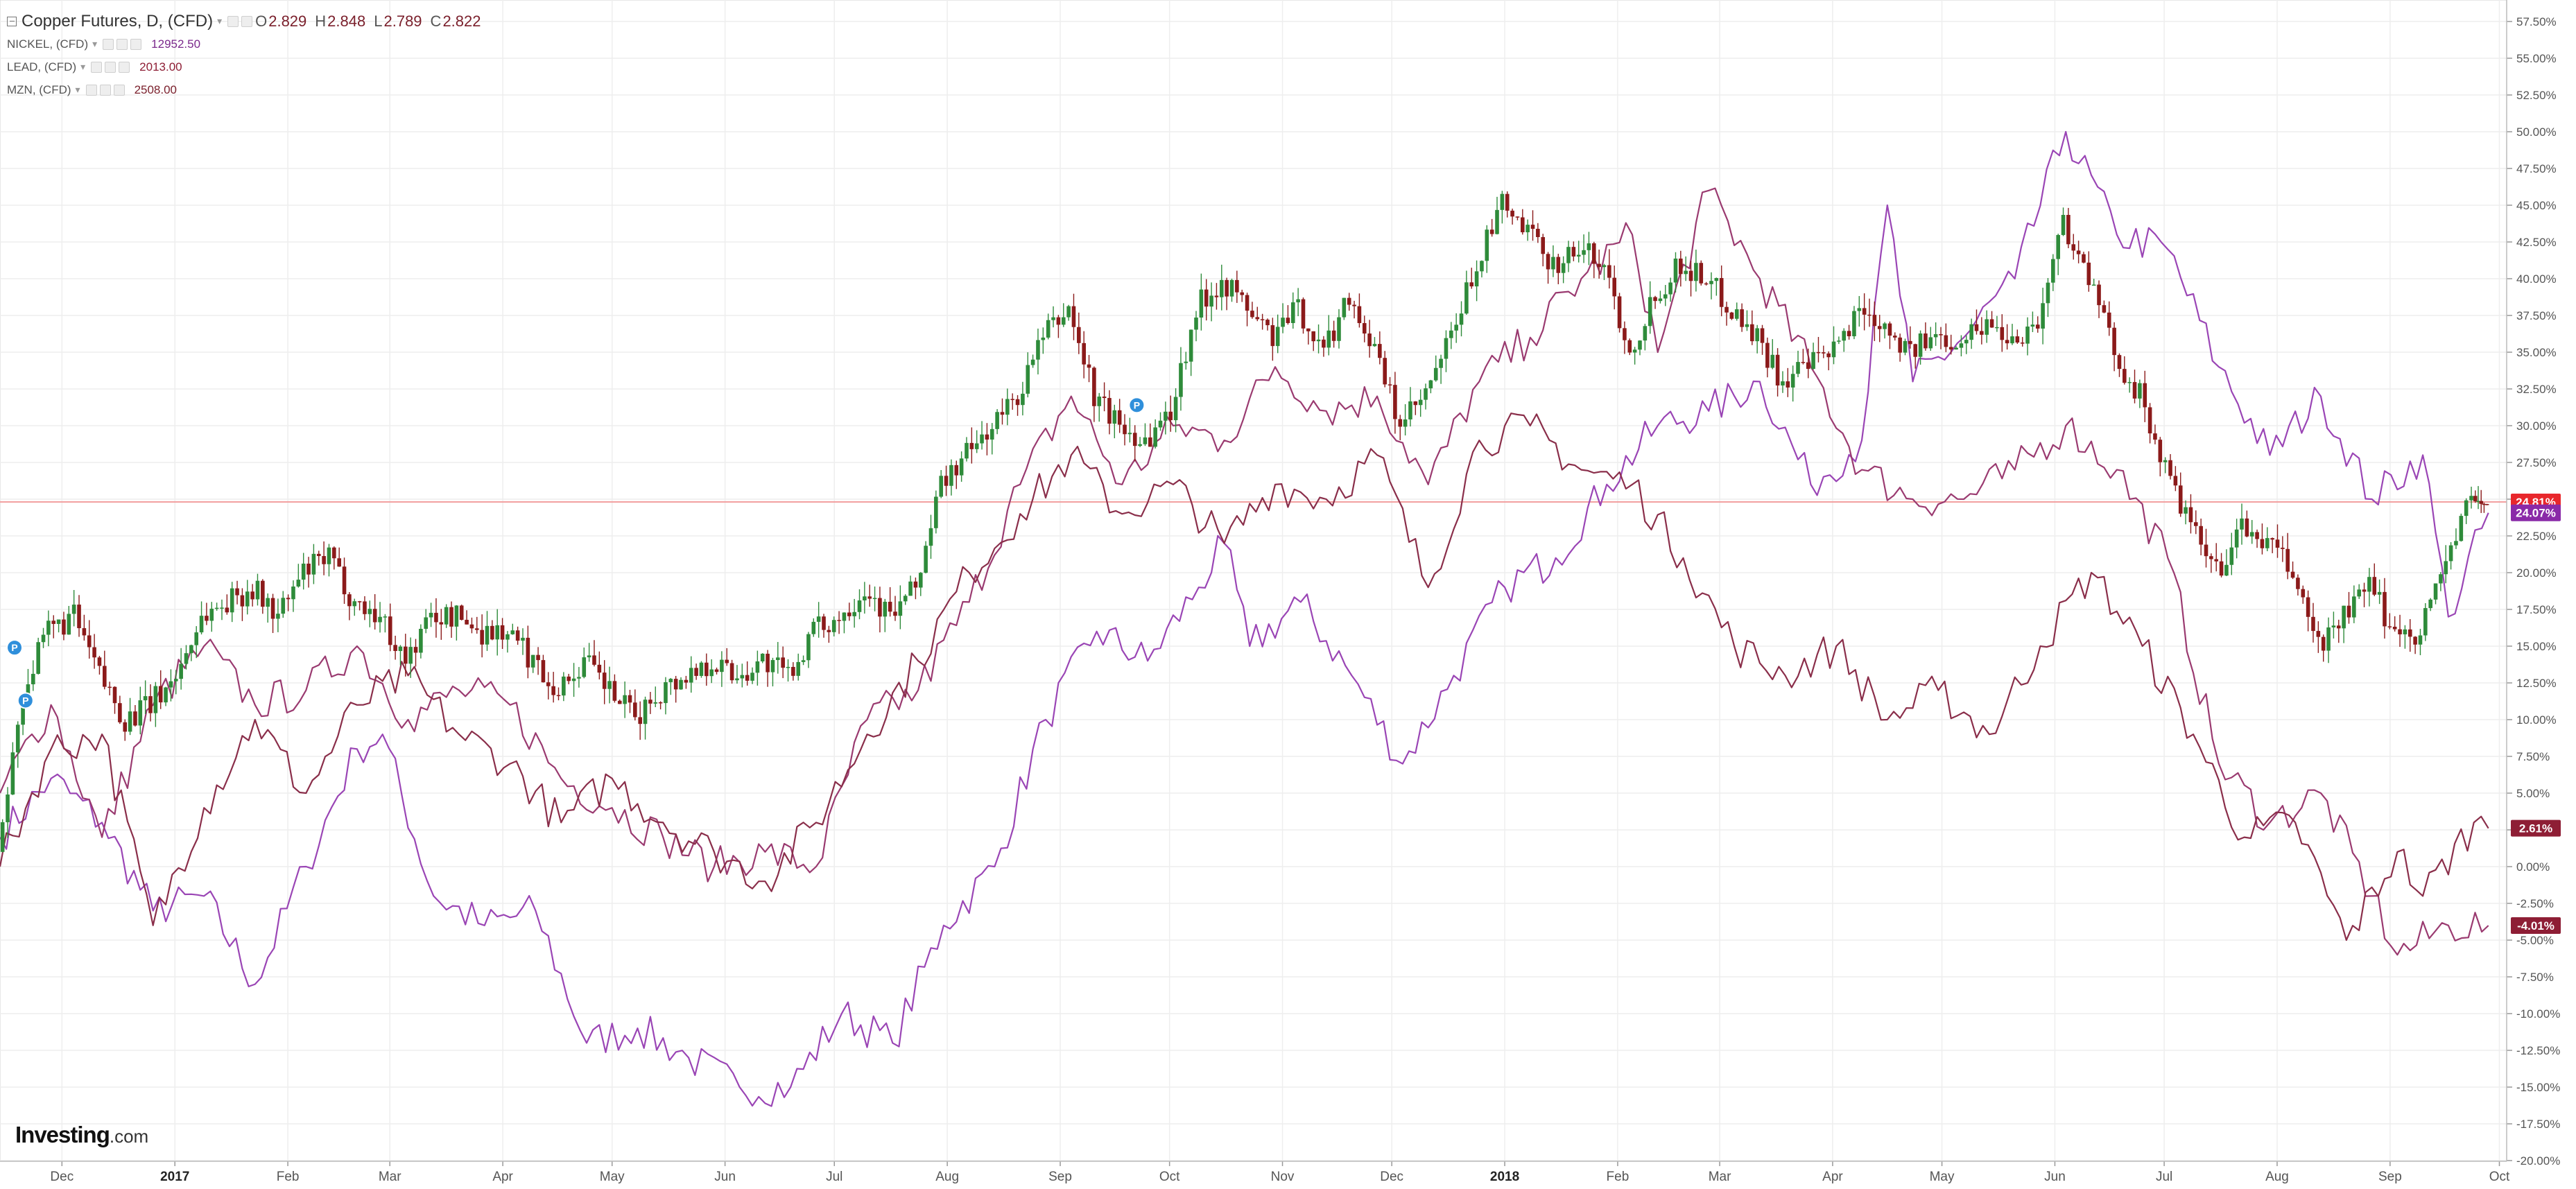 This screenshot has width=2576, height=1189. Describe the element at coordinates (2536, 715) in the screenshot. I see `price-tags: 24.81%24.07%2.61%-4.01%` at that location.